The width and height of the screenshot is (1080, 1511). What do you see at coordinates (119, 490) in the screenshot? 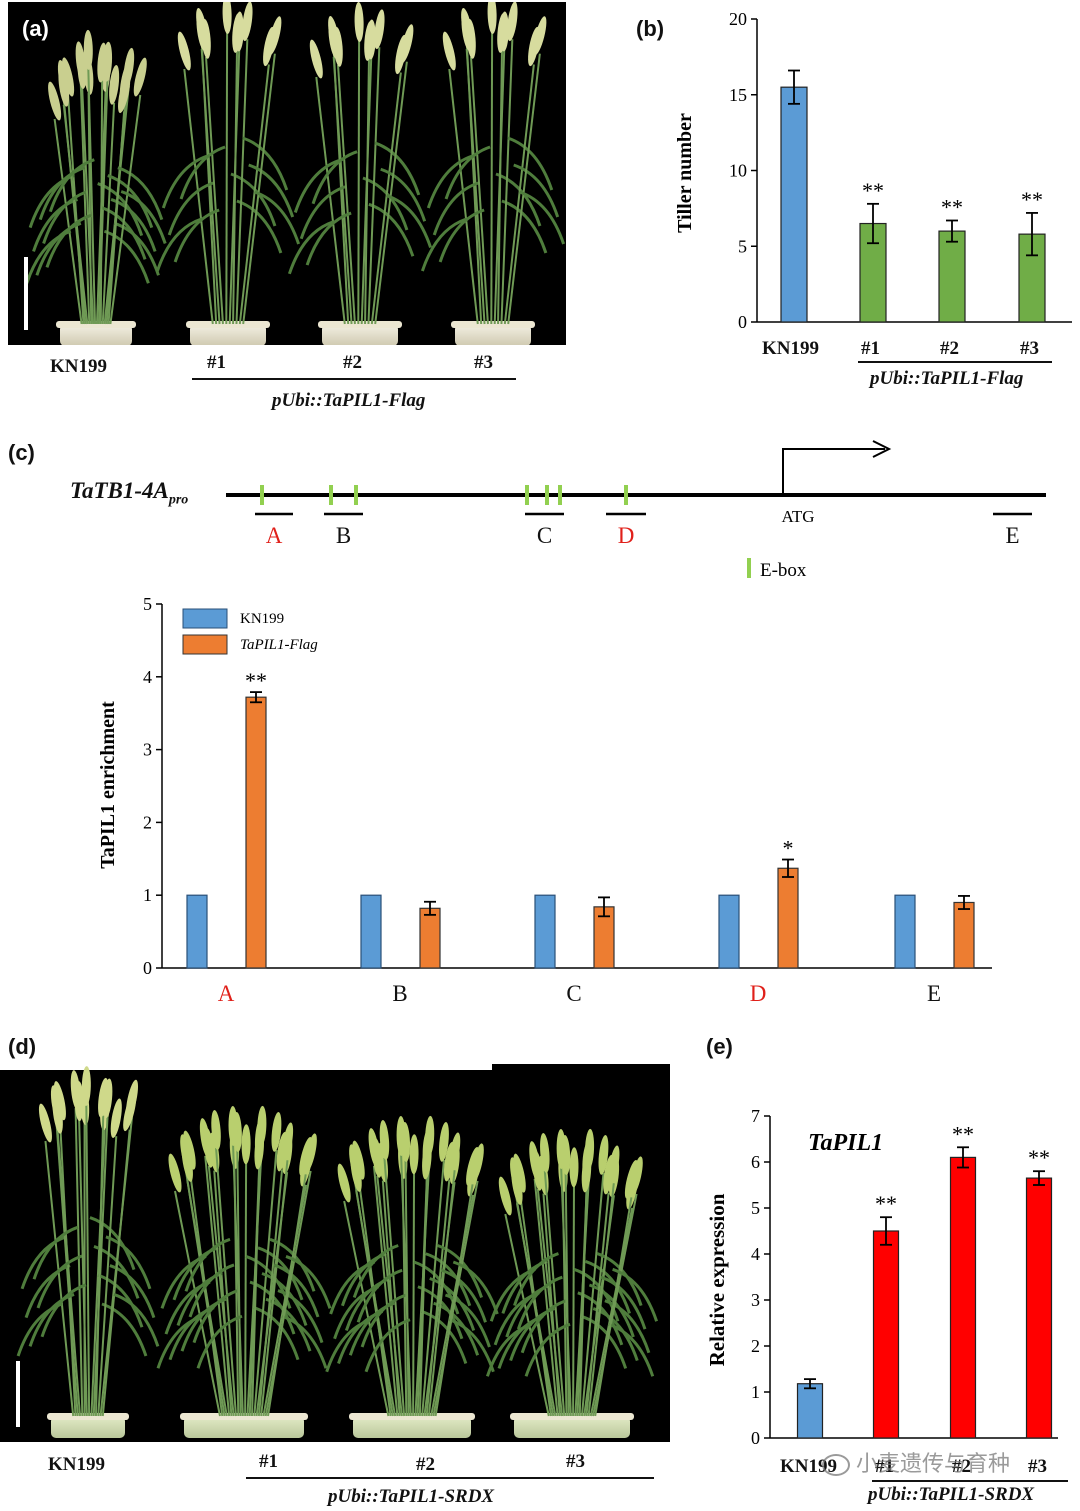
I see `promoter-name: TaTB1-4A` at bounding box center [119, 490].